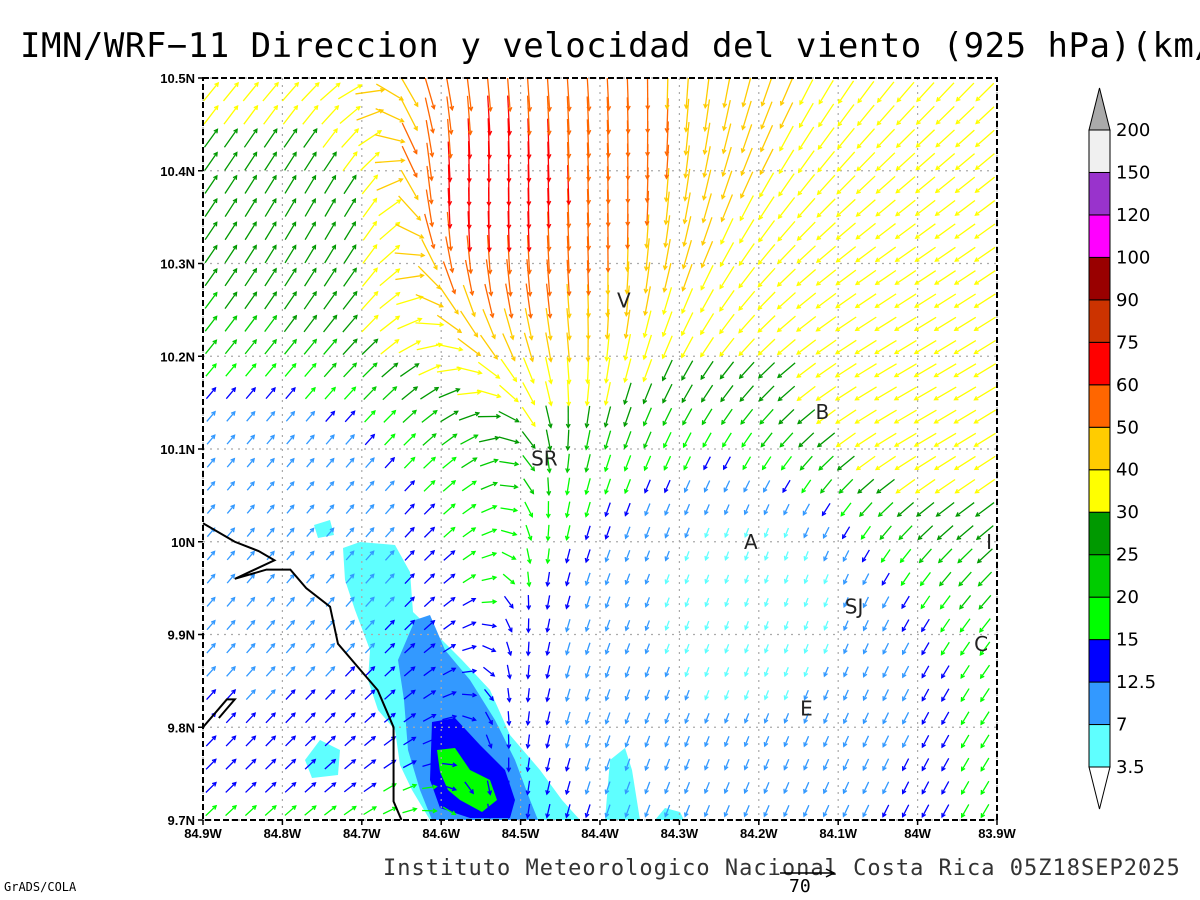  Describe the element at coordinates (917, 833) in the screenshot. I see `lon-tick-label: 84W` at that location.